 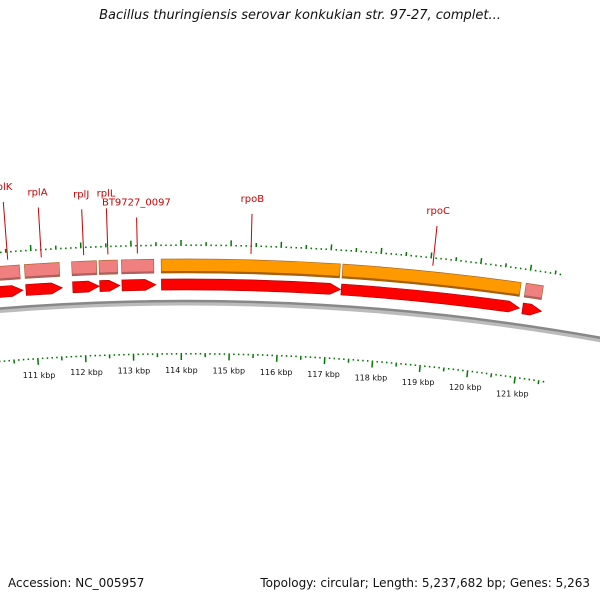 What do you see at coordinates (253, 199) in the screenshot?
I see `gene-label: rpoB` at bounding box center [253, 199].